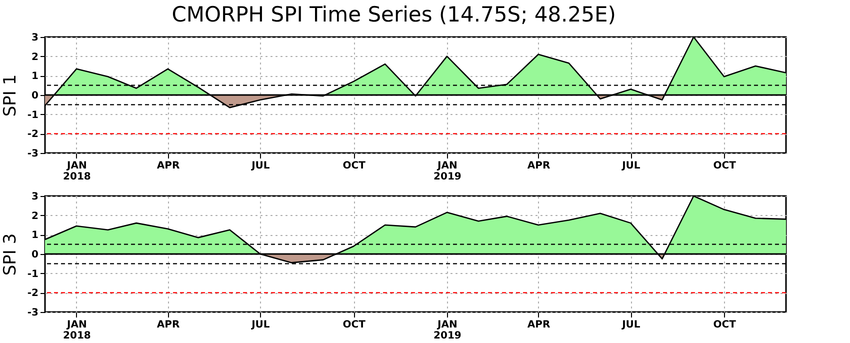 The width and height of the screenshot is (850, 343). I want to click on y-axis-title: SPI 3, so click(10, 254).